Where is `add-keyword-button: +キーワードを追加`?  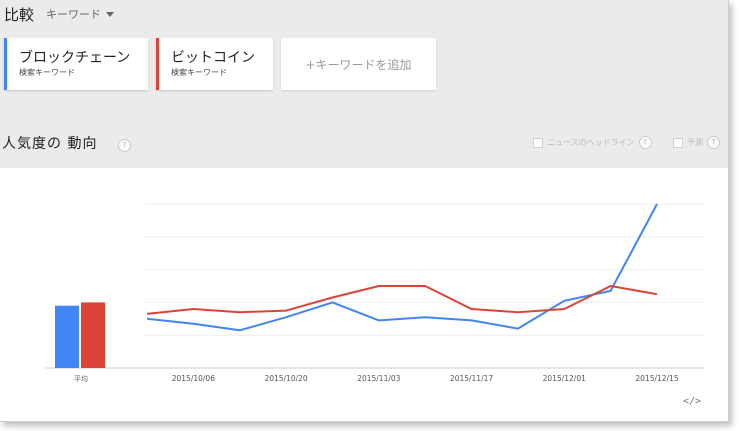
add-keyword-button: +キーワードを追加 is located at coordinates (358, 64).